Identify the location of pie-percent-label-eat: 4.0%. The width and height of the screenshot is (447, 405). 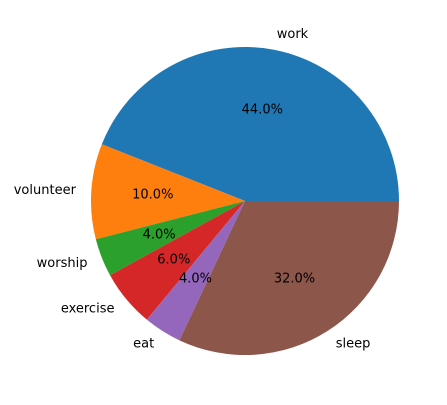
(195, 279).